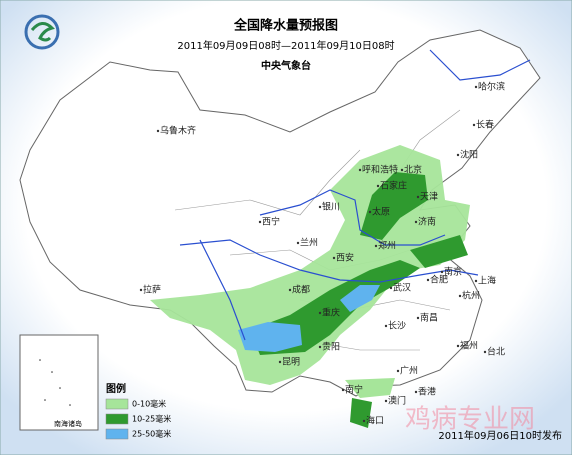 The image size is (572, 455). I want to click on city-label: 长春, so click(485, 125).